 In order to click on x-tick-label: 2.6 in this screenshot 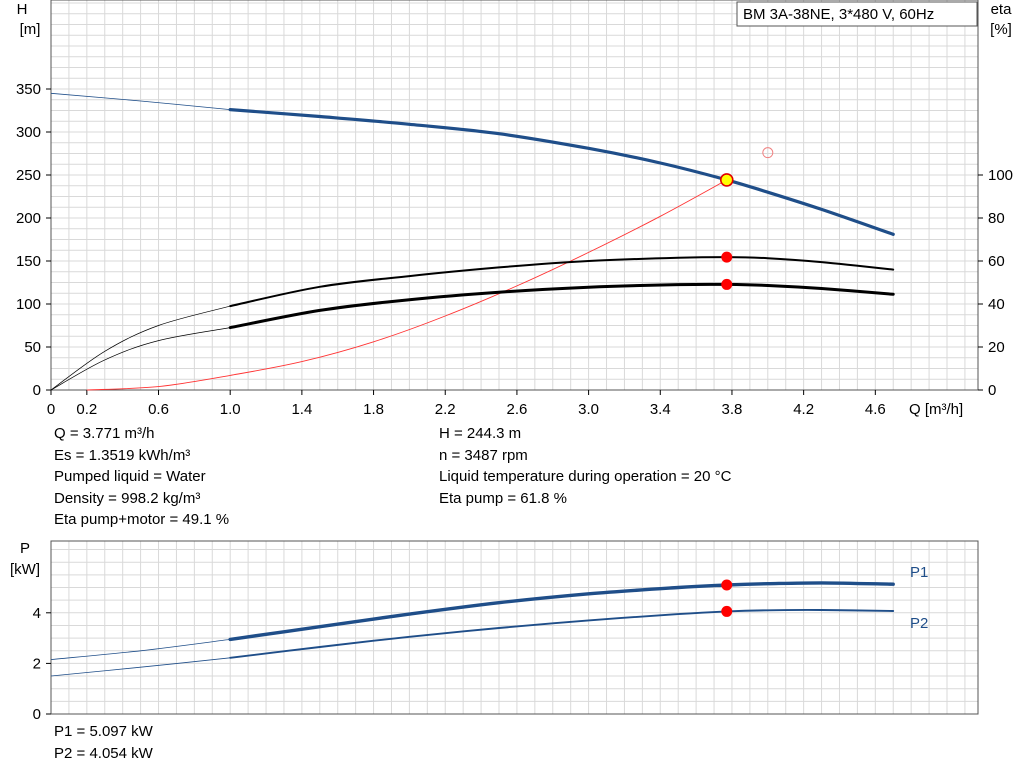, I will do `click(516, 409)`.